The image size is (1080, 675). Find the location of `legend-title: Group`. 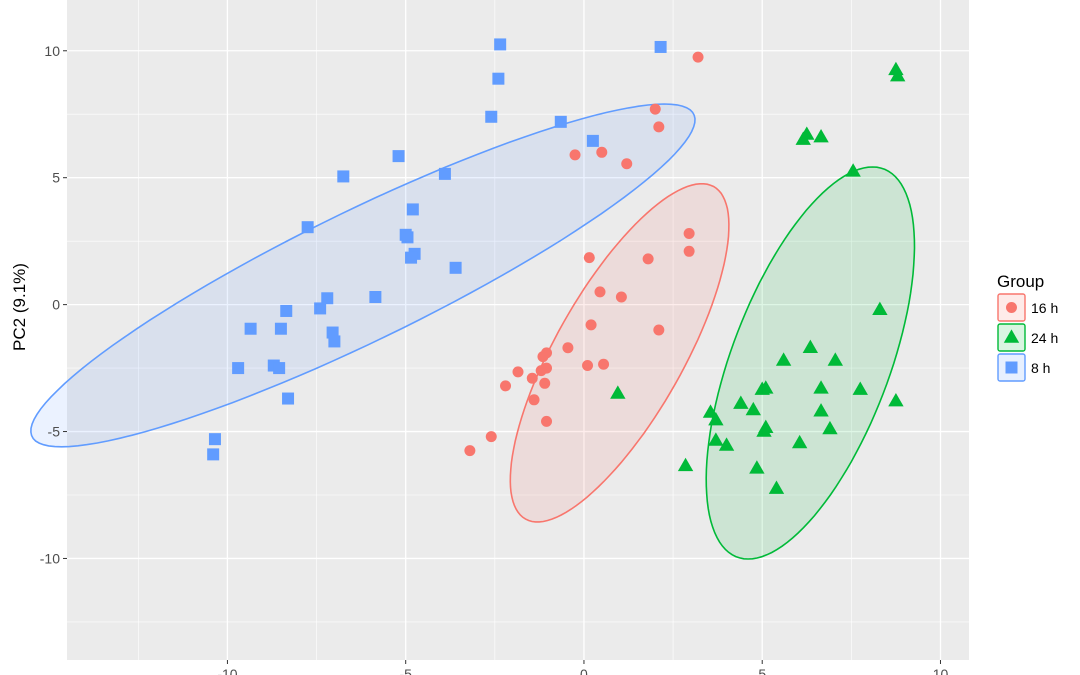

legend-title: Group is located at coordinates (1020, 281).